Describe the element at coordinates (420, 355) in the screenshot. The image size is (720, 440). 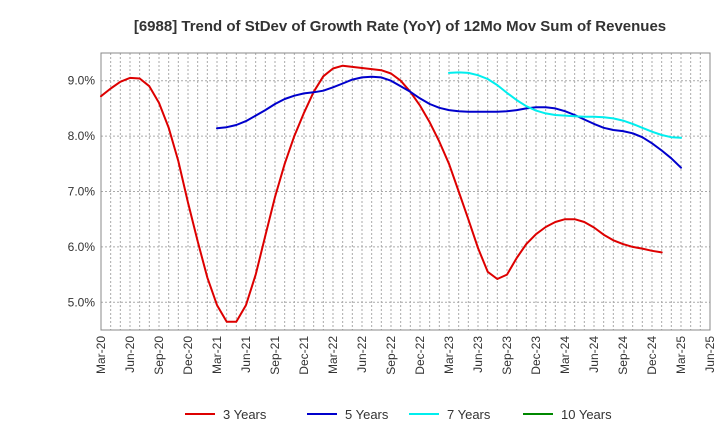
I see `x-tick-label: Dec-22` at that location.